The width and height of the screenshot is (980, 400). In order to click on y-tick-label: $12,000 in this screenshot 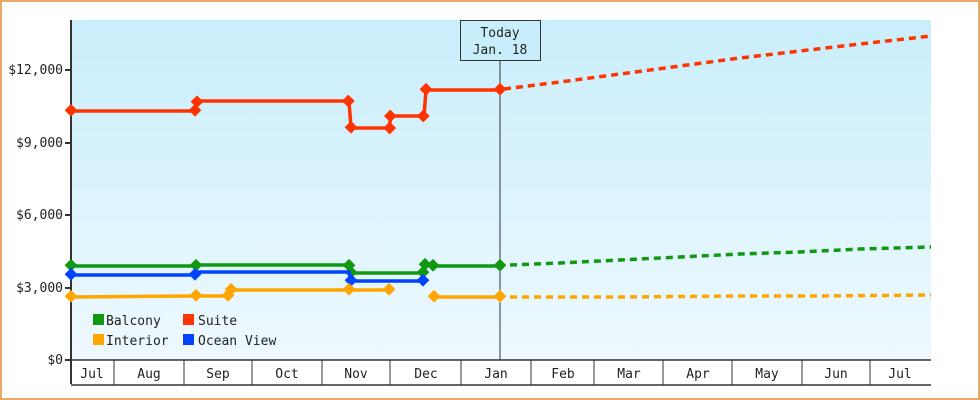, I will do `click(35, 70)`.